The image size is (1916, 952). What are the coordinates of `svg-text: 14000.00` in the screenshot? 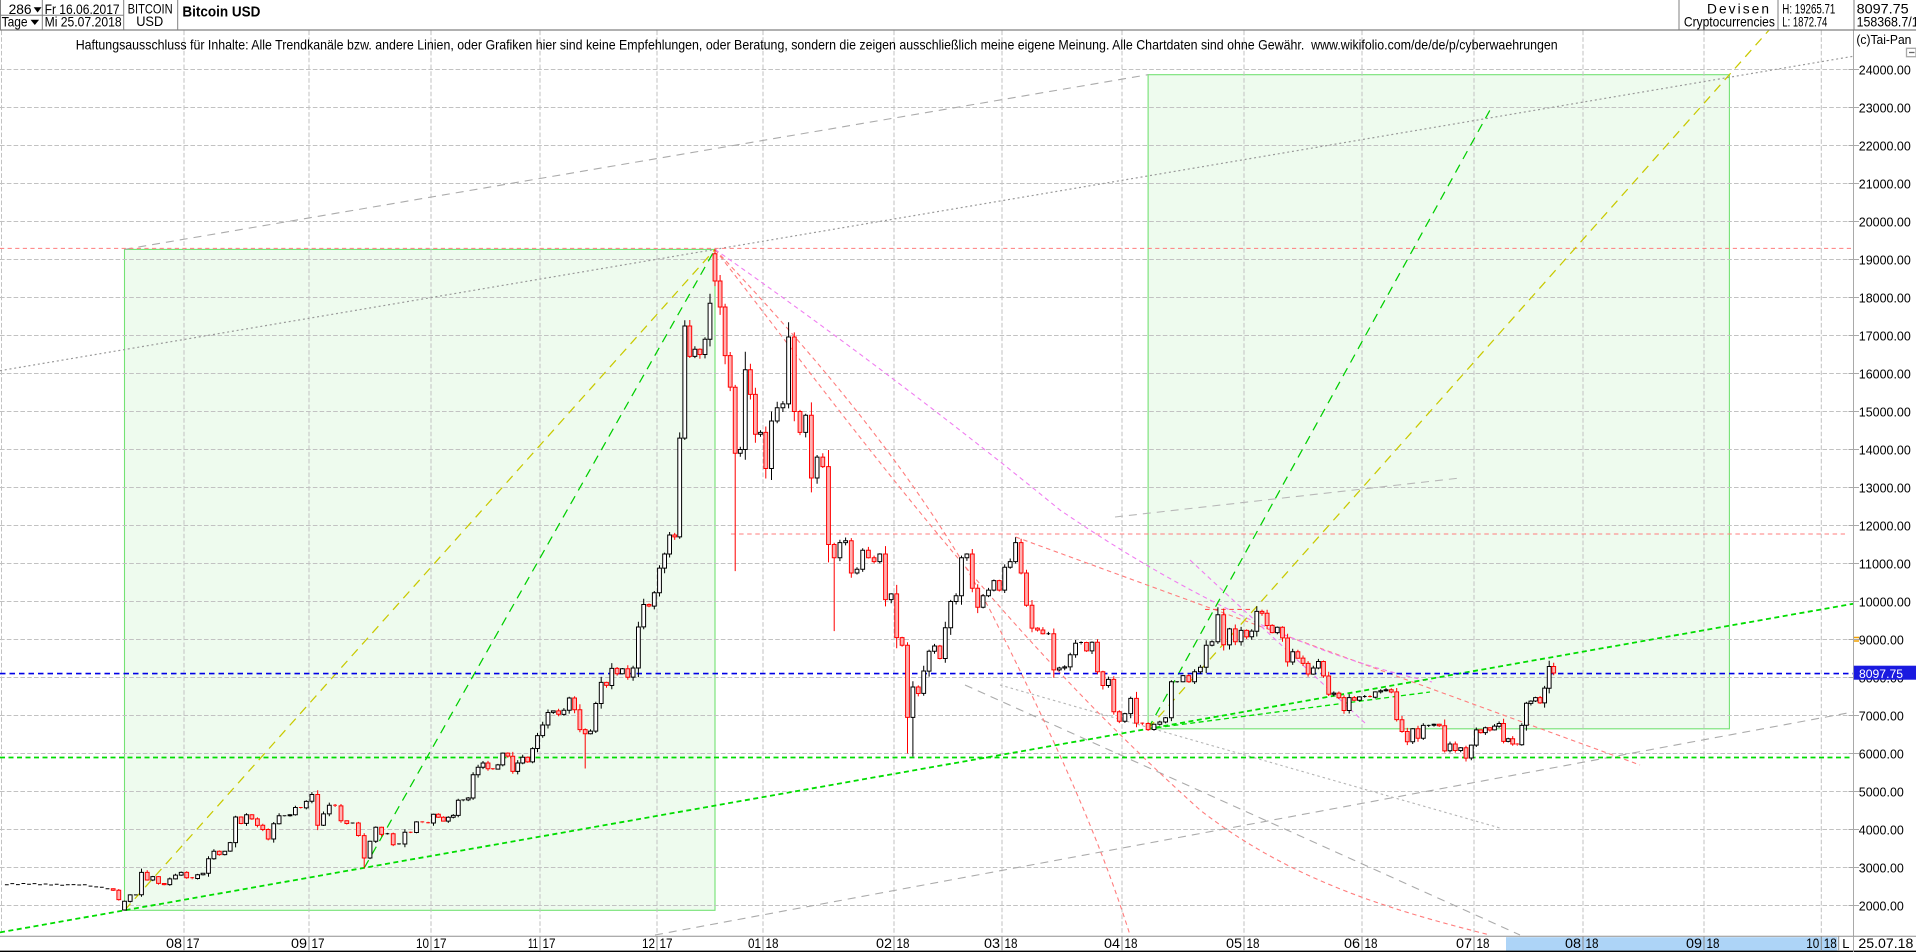 It's located at (1885, 449).